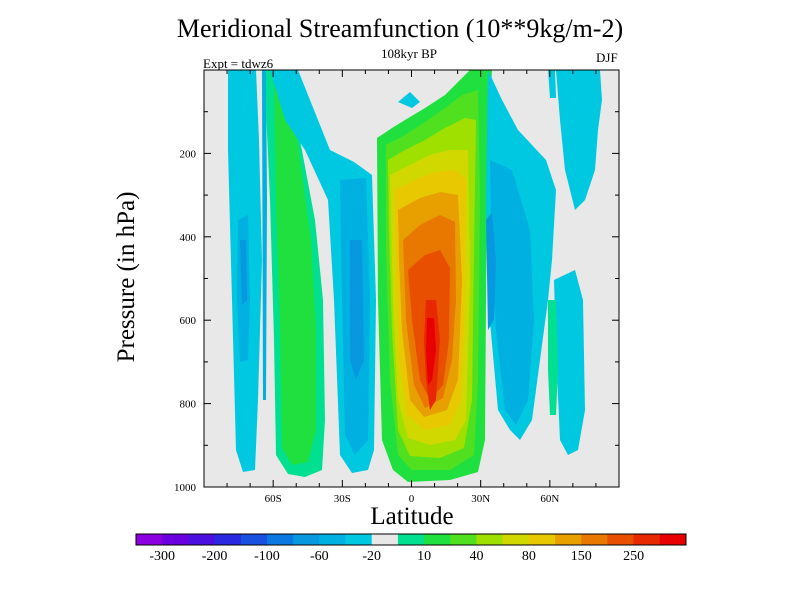 This screenshot has width=800, height=600. Describe the element at coordinates (188, 238) in the screenshot. I see `y-tick-label: 400` at that location.